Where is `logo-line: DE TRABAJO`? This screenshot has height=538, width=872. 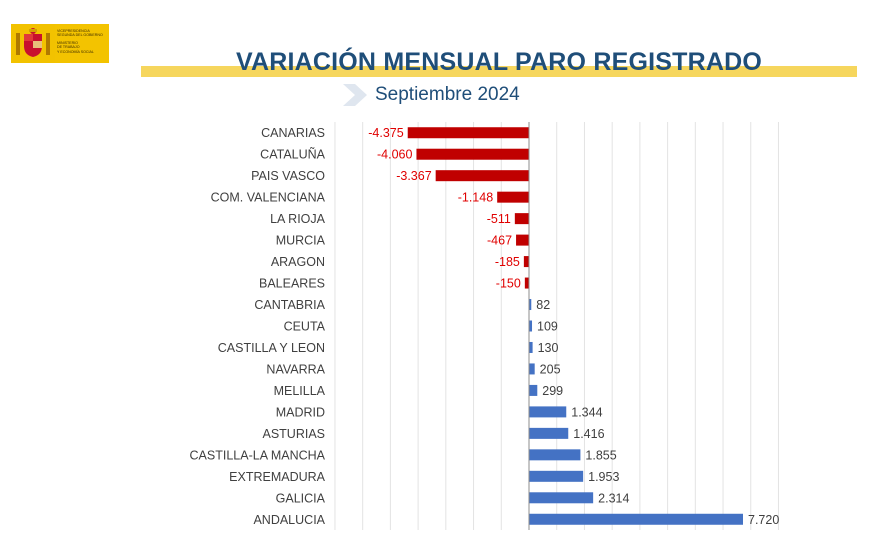
logo-line: DE TRABAJO is located at coordinates (68, 47).